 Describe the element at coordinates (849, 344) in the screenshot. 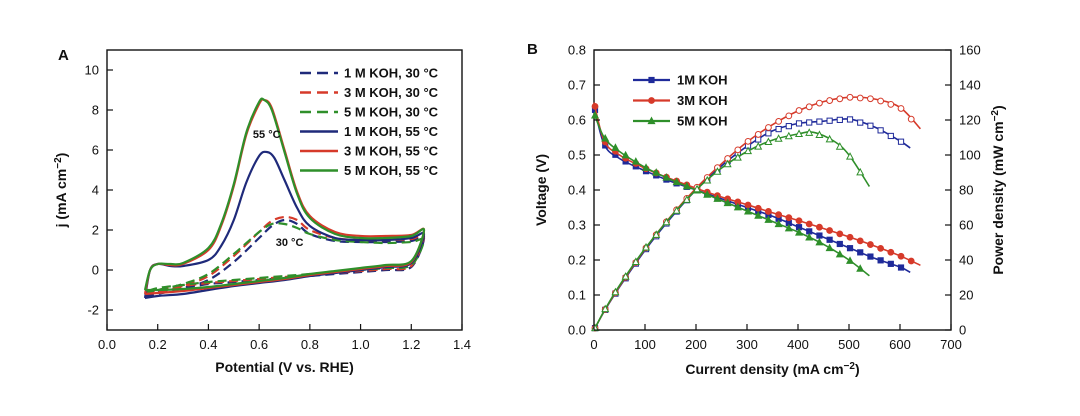

I see `panel-b-x-tick-label: 500` at that location.